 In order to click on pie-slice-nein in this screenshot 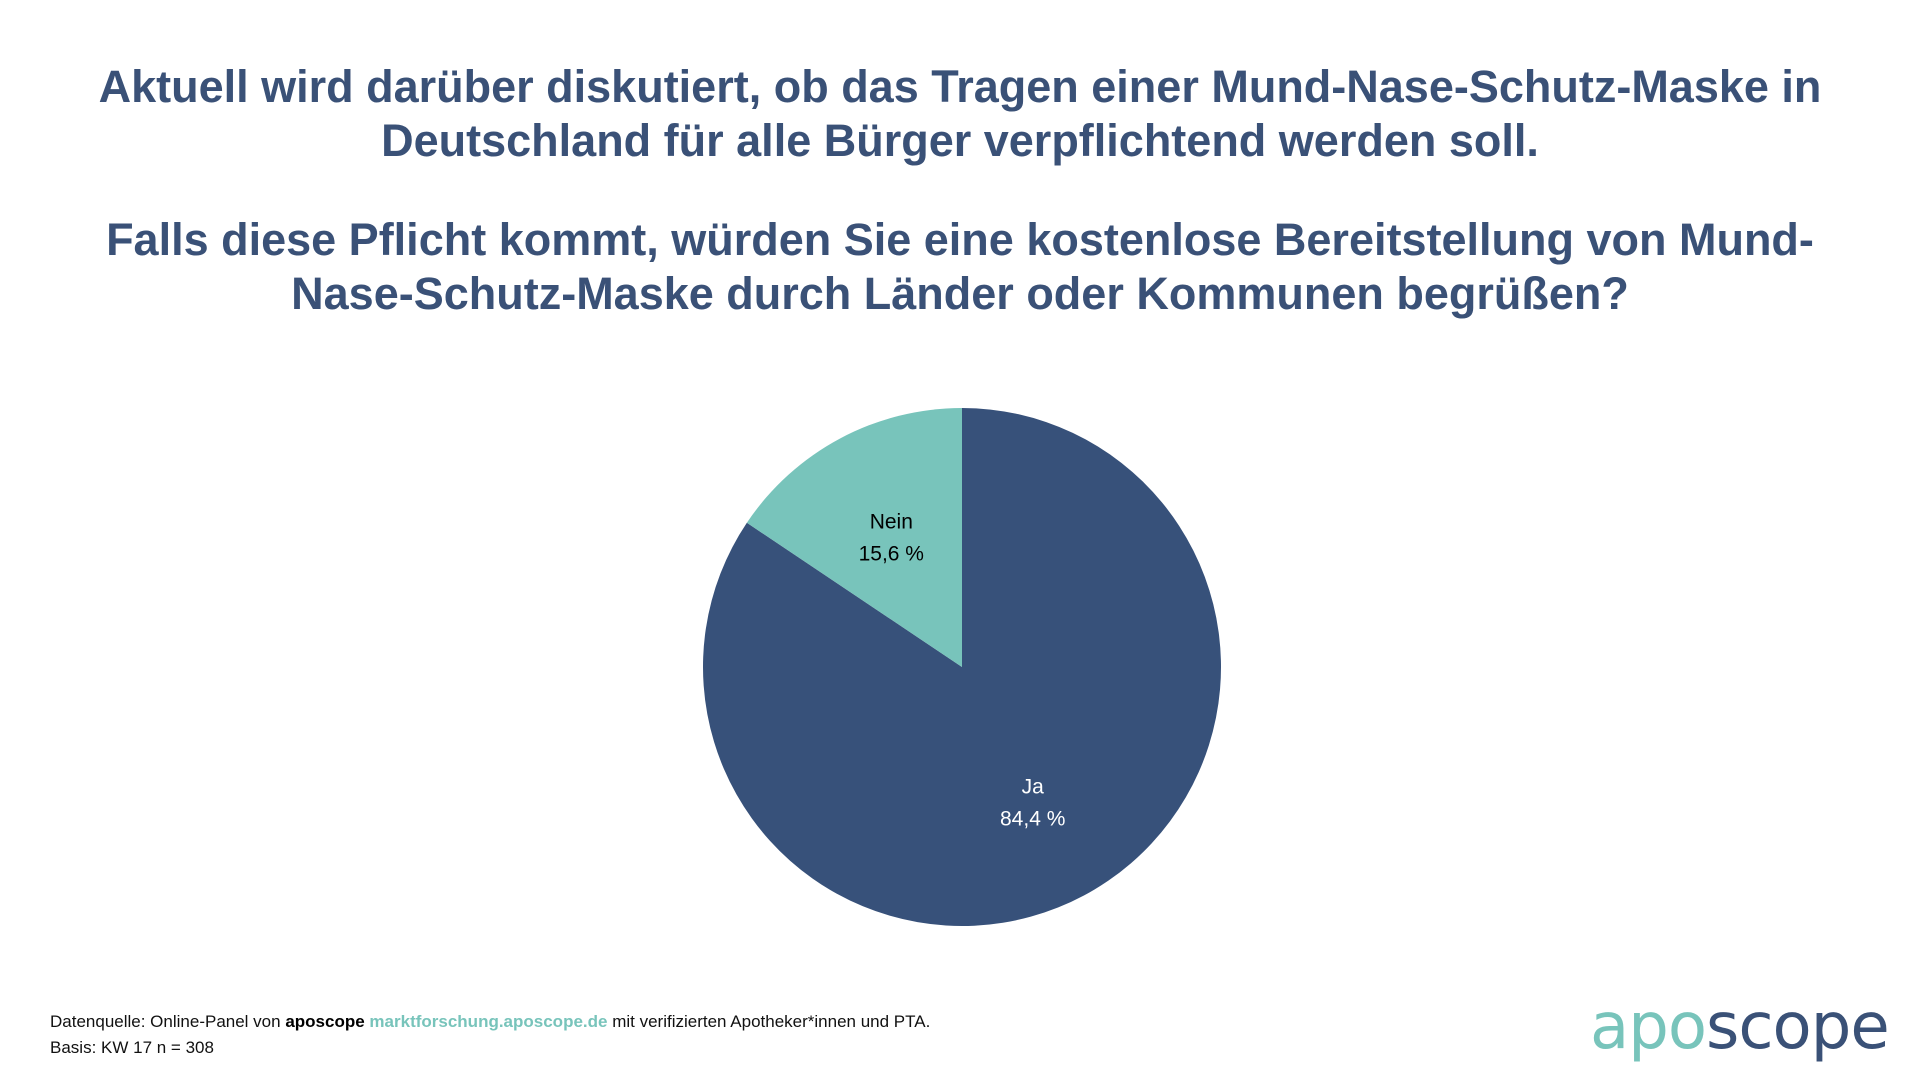, I will do `click(854, 537)`.